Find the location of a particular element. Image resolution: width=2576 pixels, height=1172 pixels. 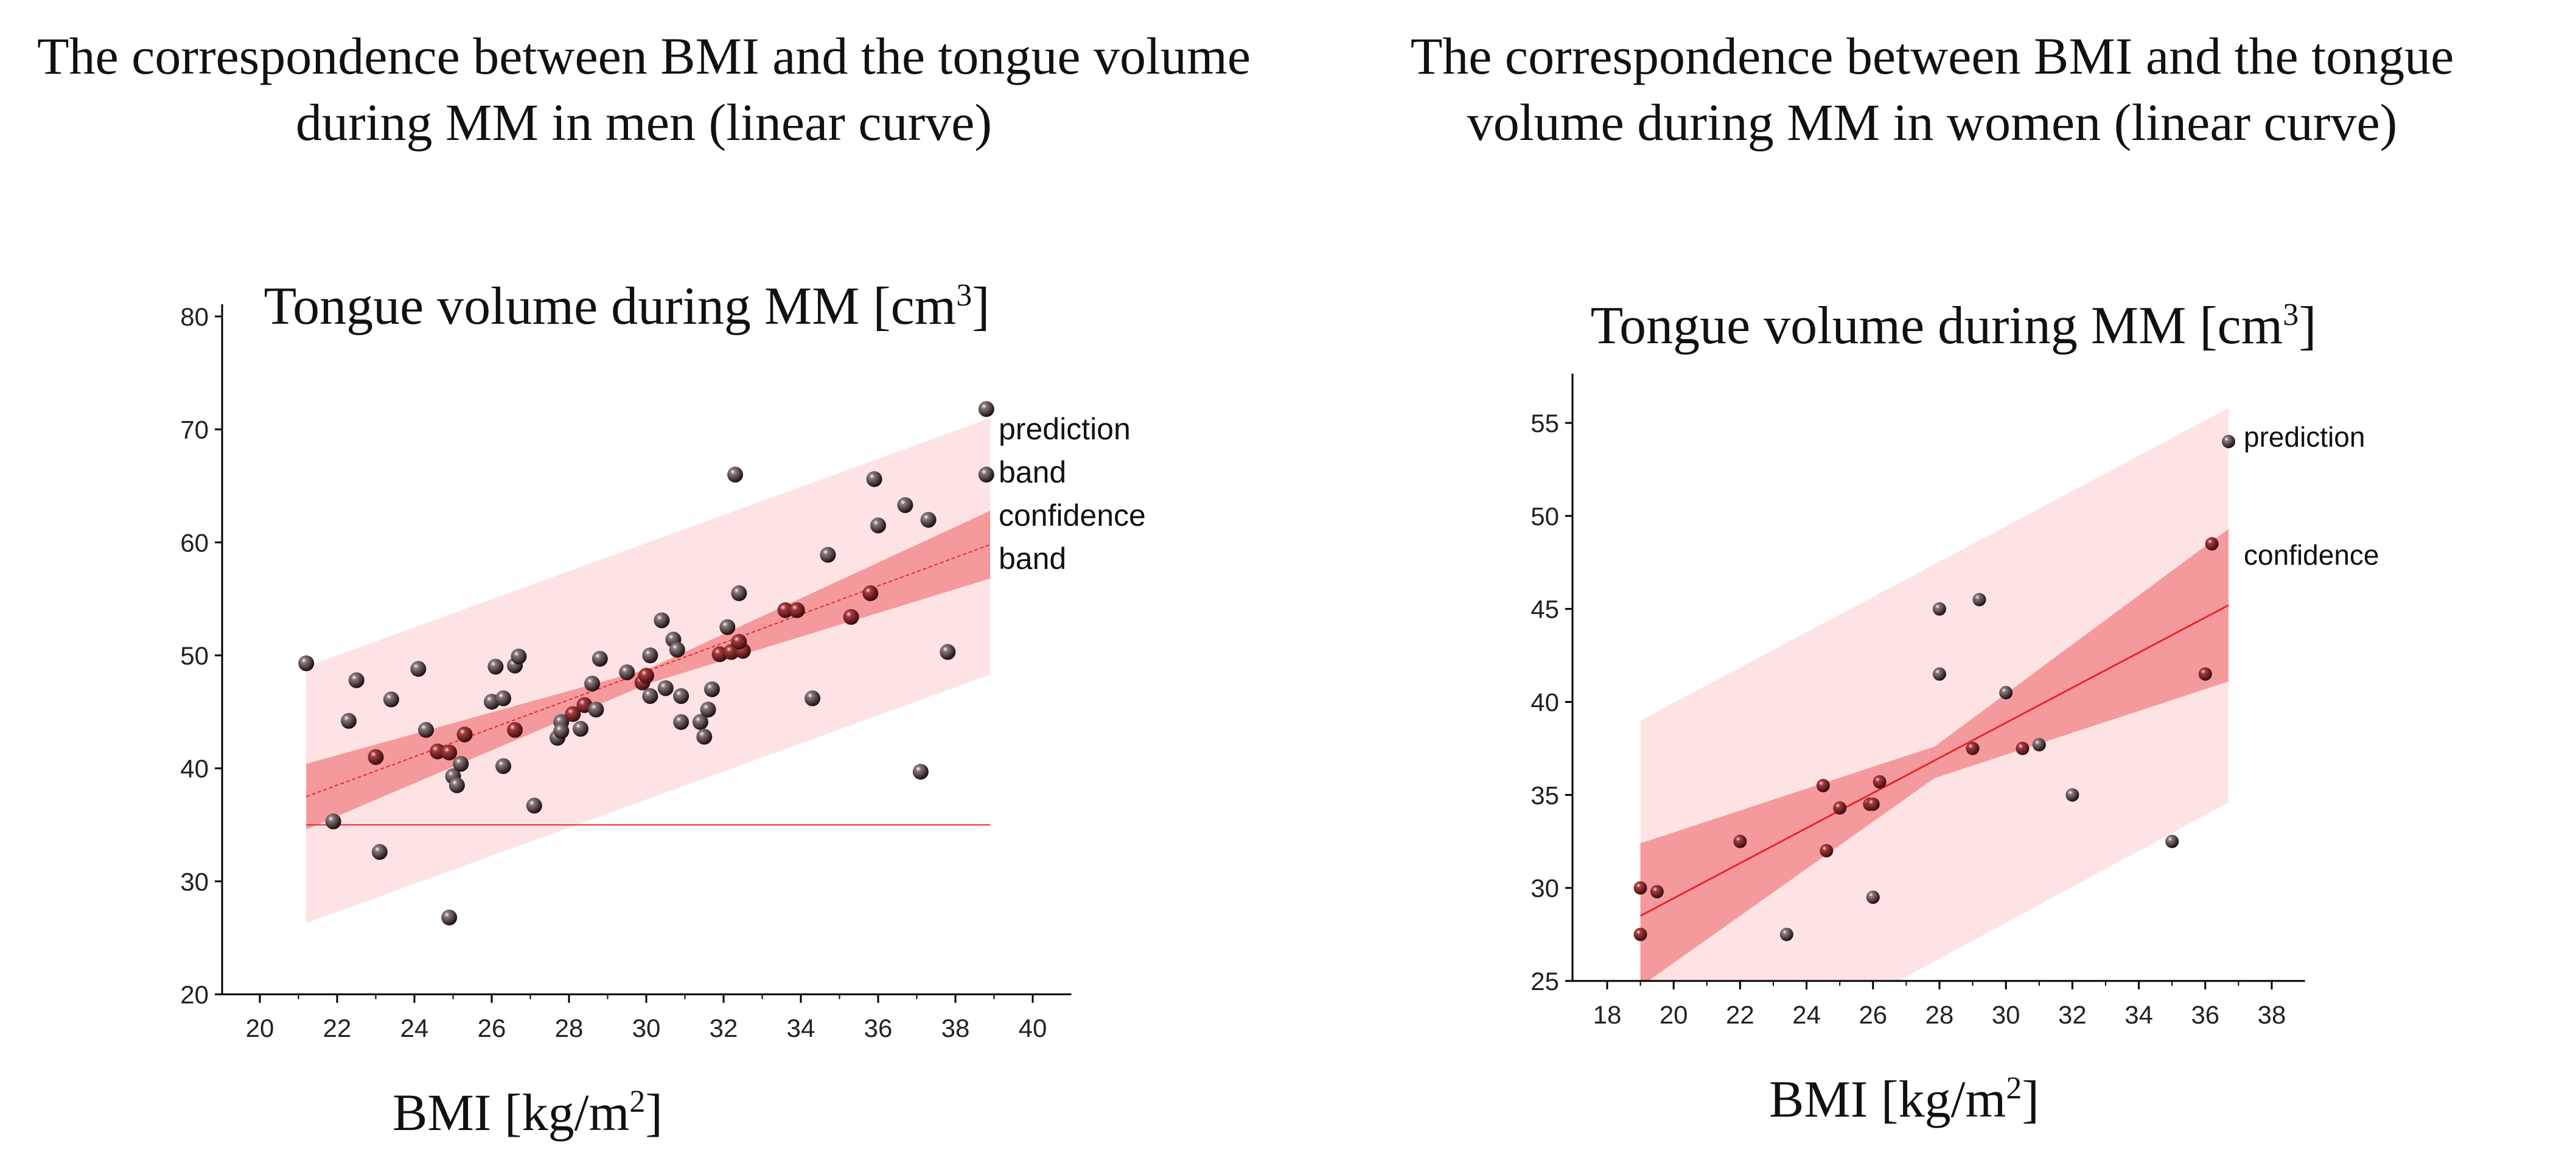

x-tick-label: 22 is located at coordinates (337, 1028).